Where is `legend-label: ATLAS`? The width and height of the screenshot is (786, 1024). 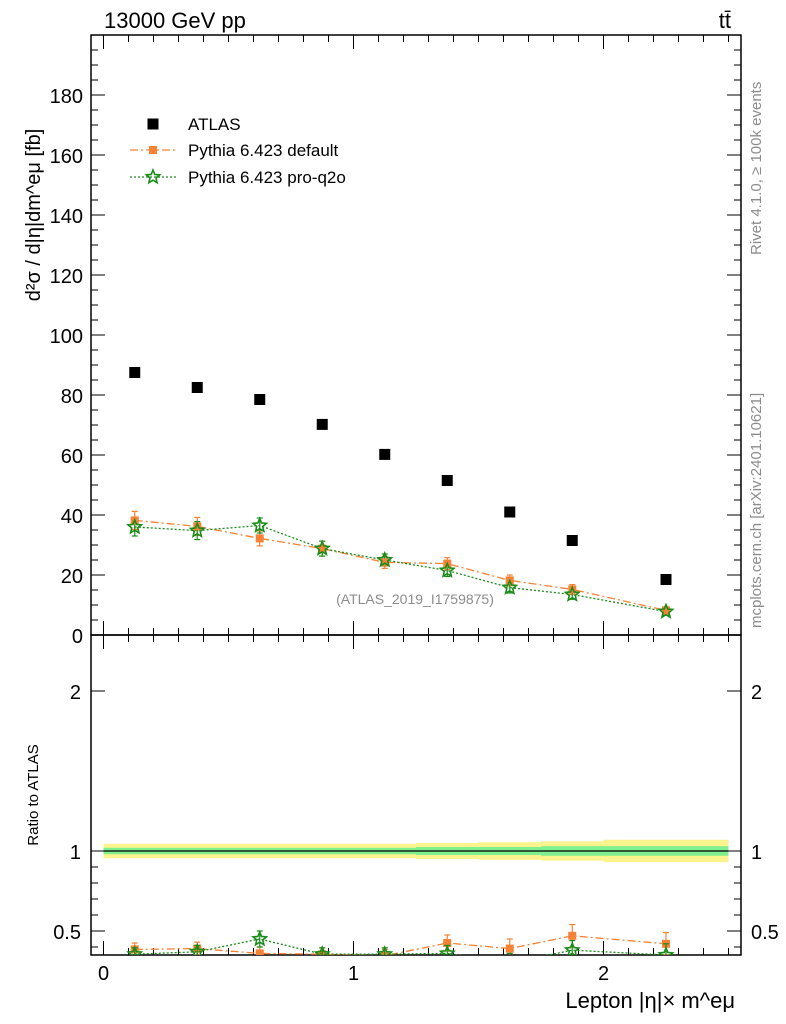 legend-label: ATLAS is located at coordinates (214, 124).